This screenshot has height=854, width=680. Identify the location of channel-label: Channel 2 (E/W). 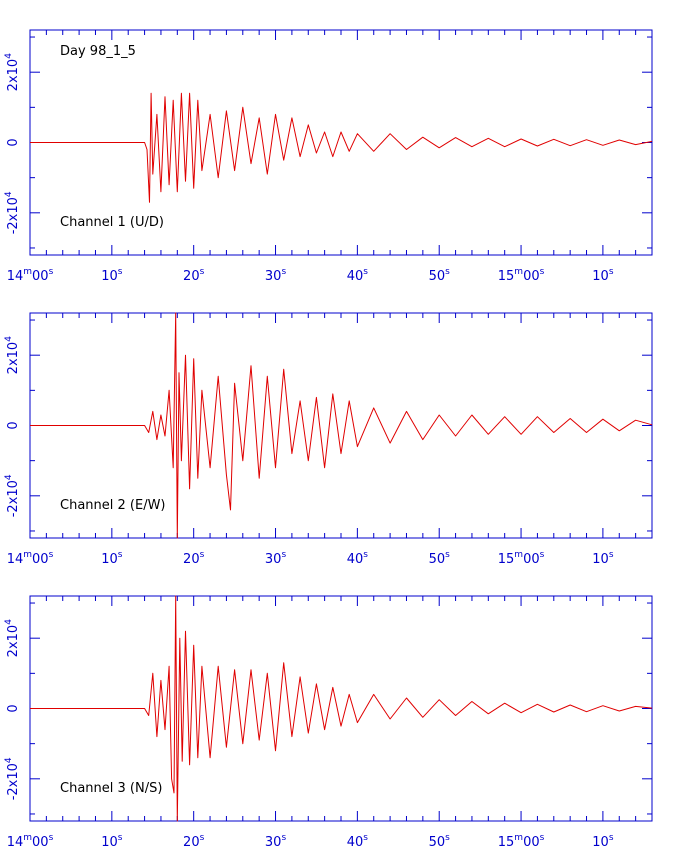
(113, 505).